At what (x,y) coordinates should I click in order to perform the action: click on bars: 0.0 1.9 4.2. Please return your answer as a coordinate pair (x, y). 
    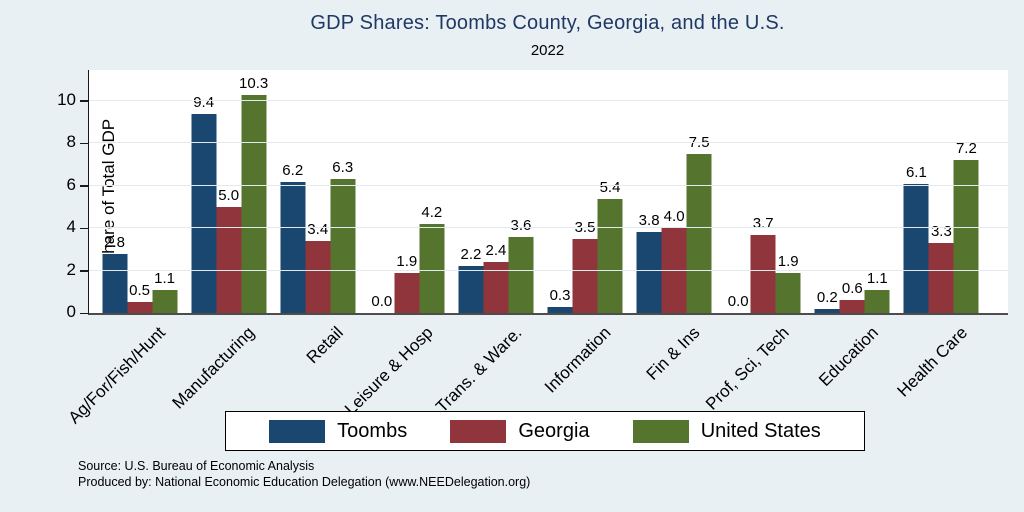
    Looking at the image, I should click on (407, 258).